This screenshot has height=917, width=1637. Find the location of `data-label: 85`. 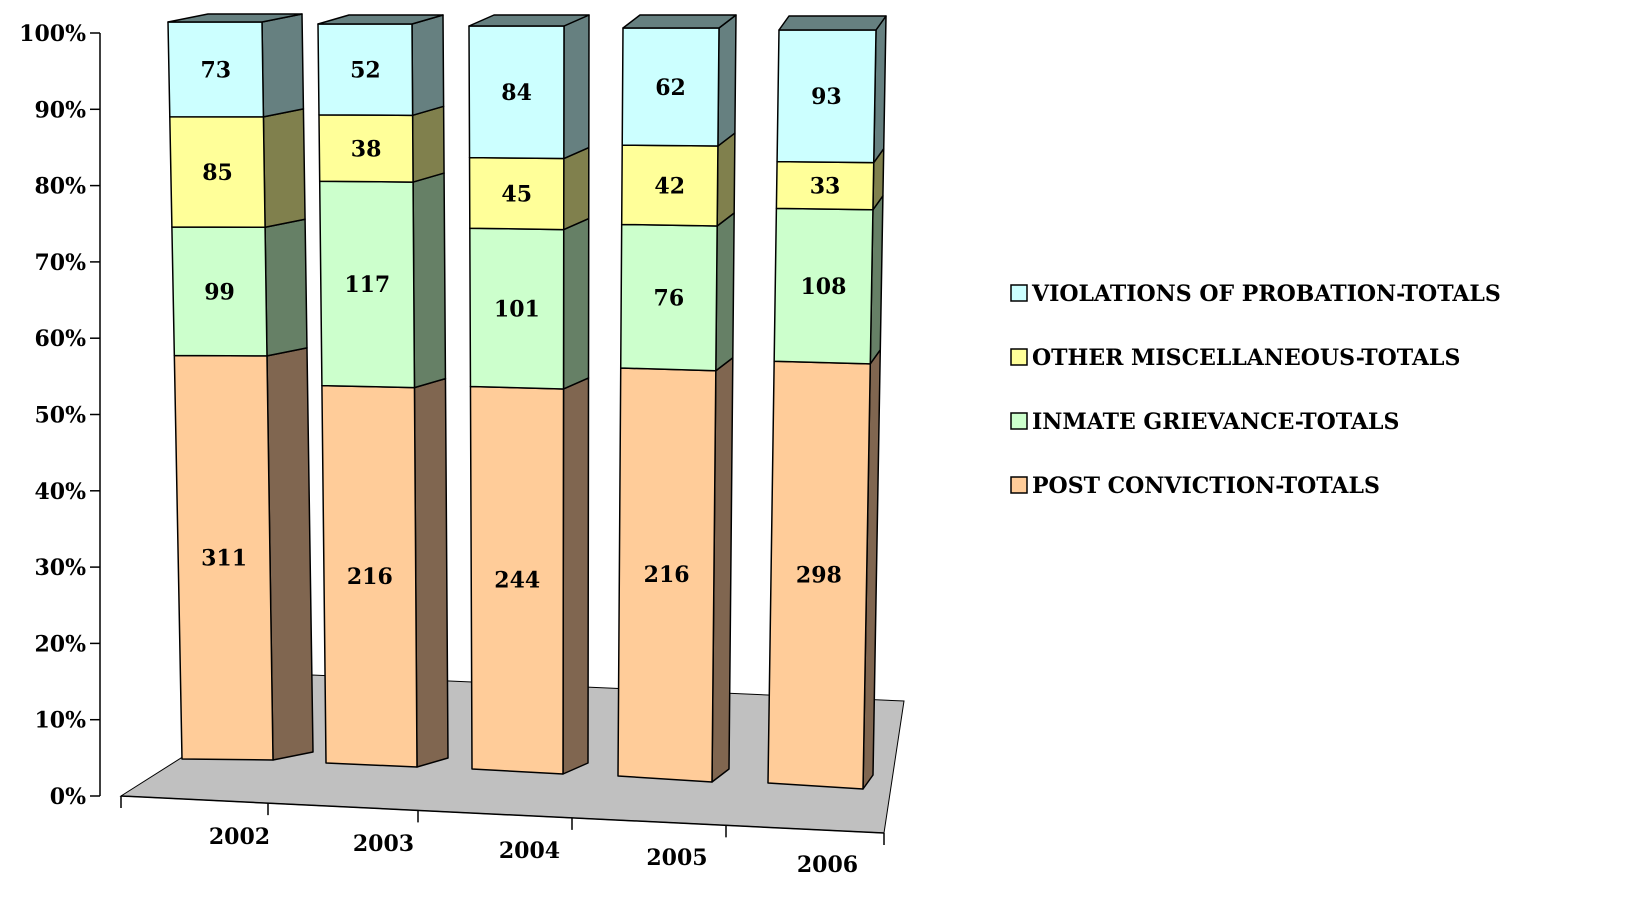

data-label: 85 is located at coordinates (217, 173).